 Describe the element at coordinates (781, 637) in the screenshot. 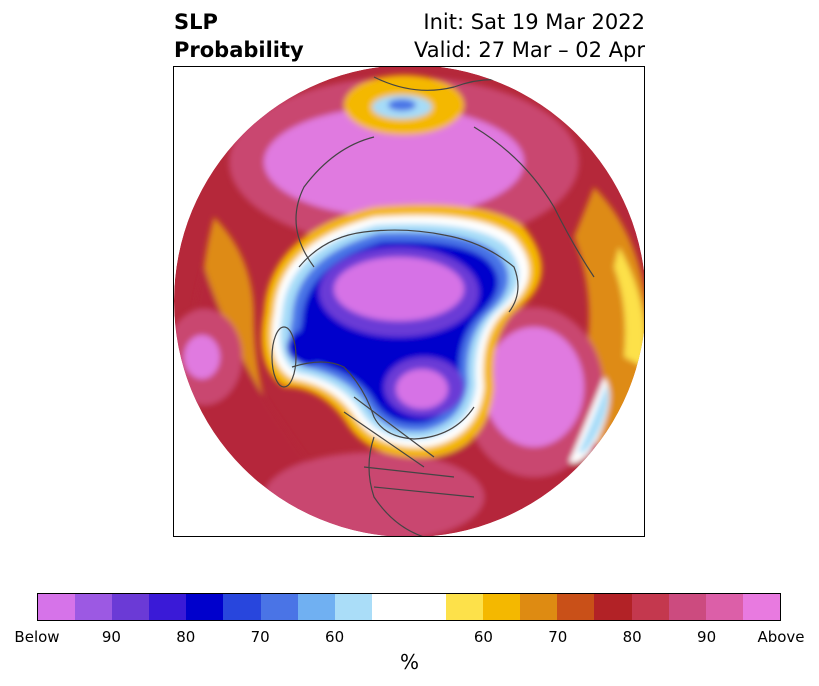

I see `colorbar-tick-label: Above` at that location.